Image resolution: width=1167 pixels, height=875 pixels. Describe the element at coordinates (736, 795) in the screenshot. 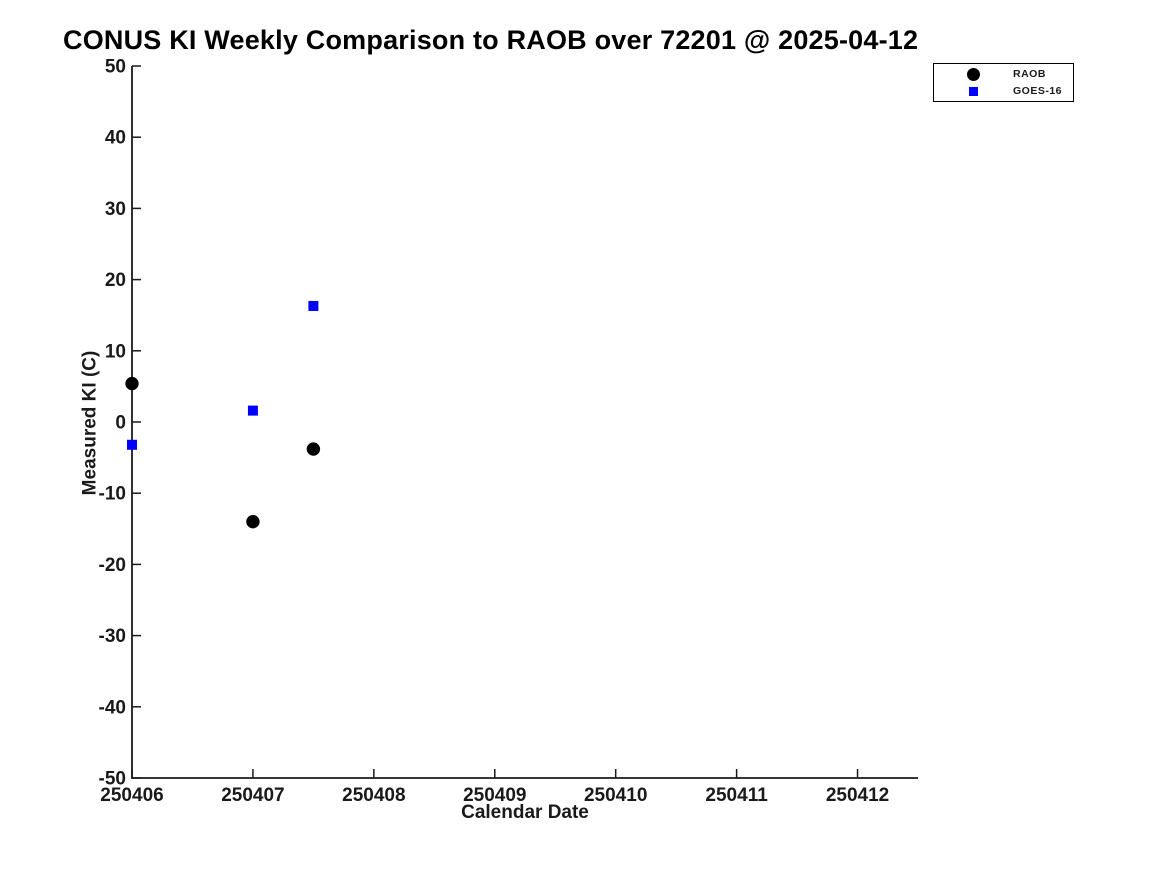

I see `x-tick-label: 250411` at that location.